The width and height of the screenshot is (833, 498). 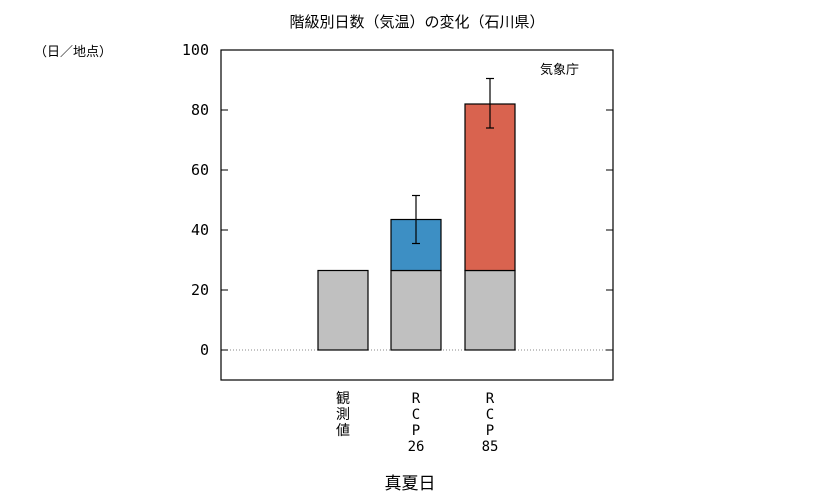 I want to click on category-label: 観, so click(x=343, y=398).